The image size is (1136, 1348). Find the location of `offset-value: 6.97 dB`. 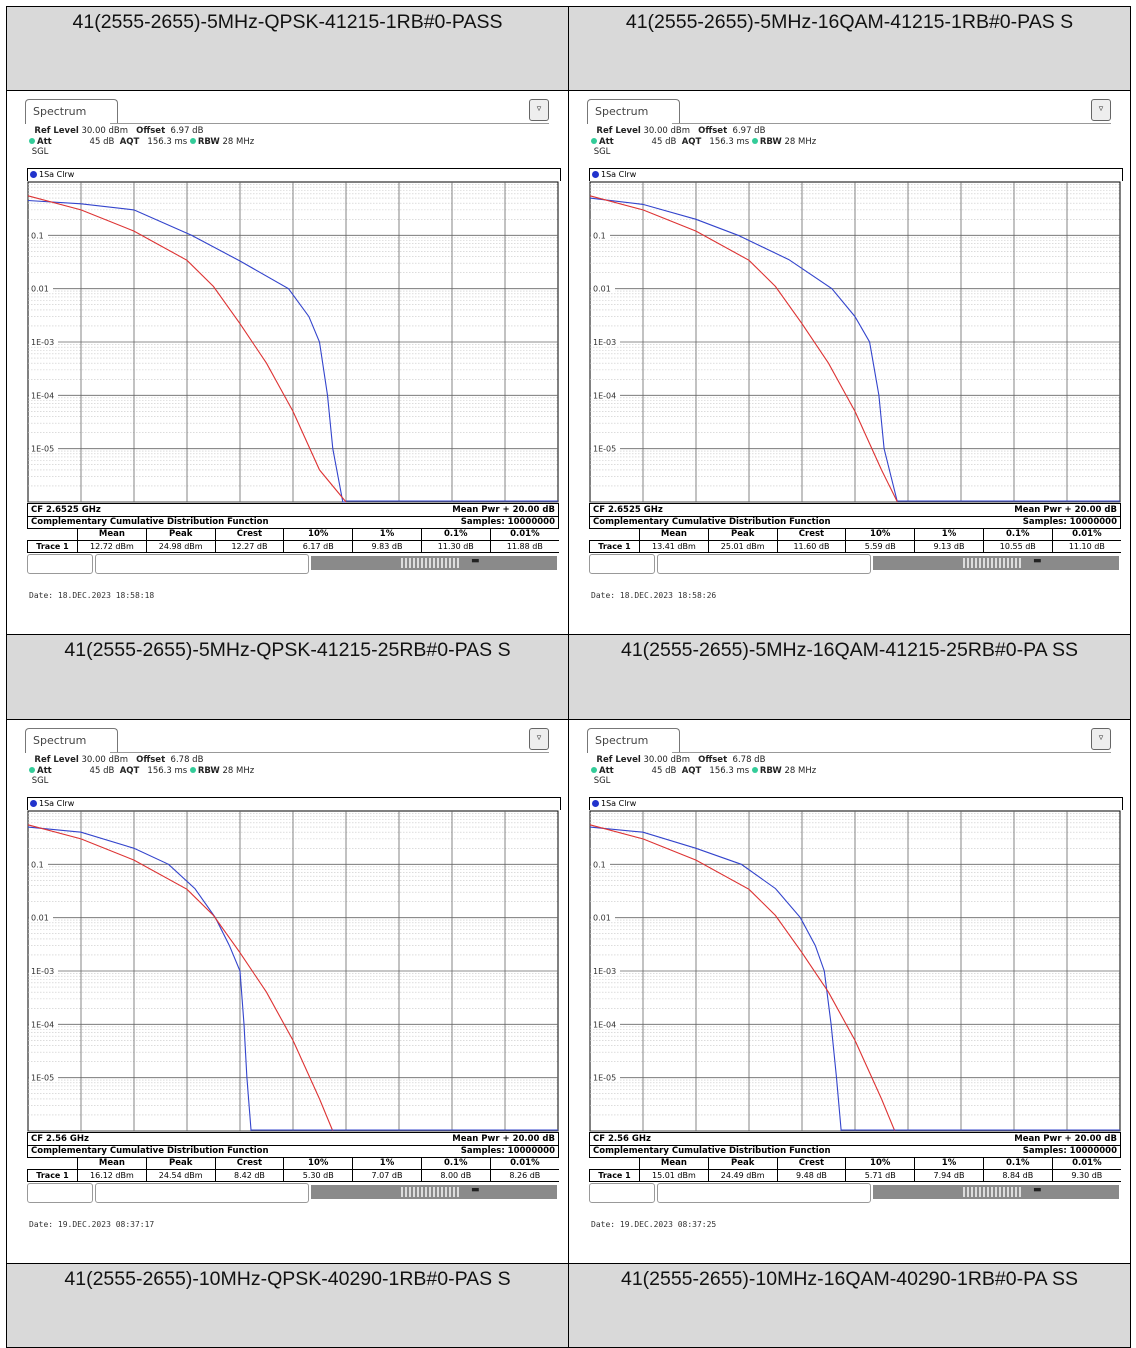

offset-value: 6.97 dB is located at coordinates (749, 131).